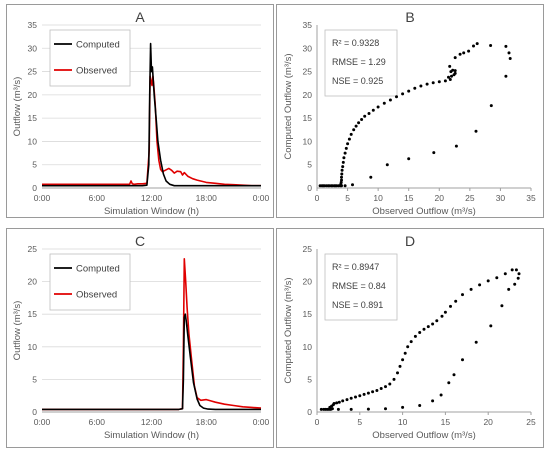 Image resolution: width=550 pixels, height=454 pixels. Describe the element at coordinates (140, 17) in the screenshot. I see `chart-a-title: A` at that location.